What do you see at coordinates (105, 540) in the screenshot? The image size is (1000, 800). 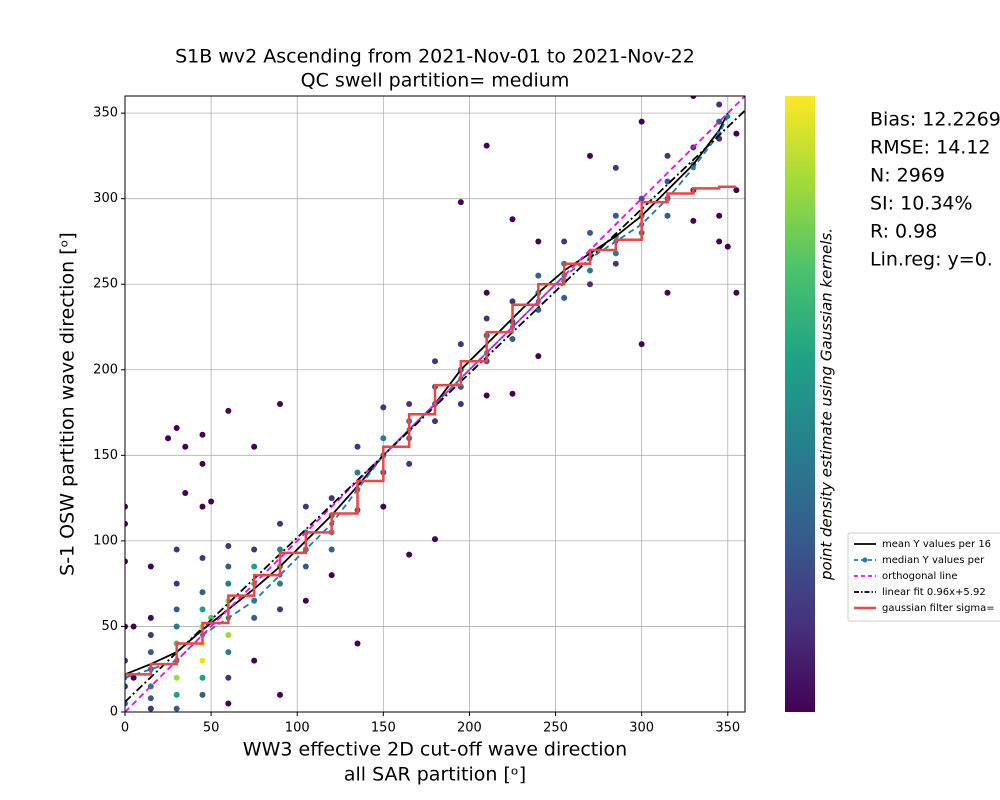 I see `y-tick-label: 100` at bounding box center [105, 540].